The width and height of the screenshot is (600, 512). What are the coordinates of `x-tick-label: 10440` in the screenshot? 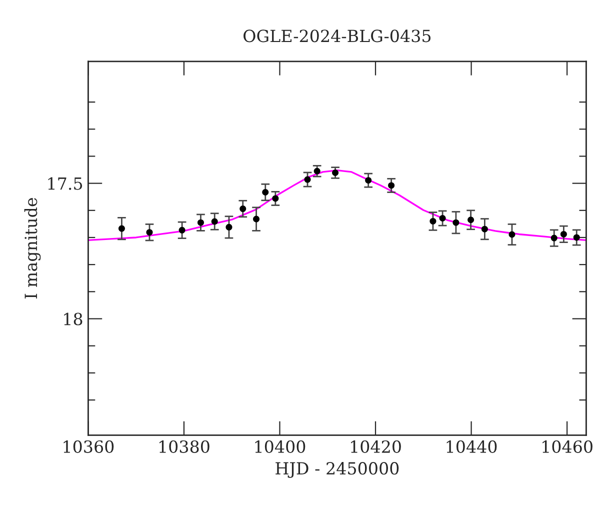 It's located at (471, 446).